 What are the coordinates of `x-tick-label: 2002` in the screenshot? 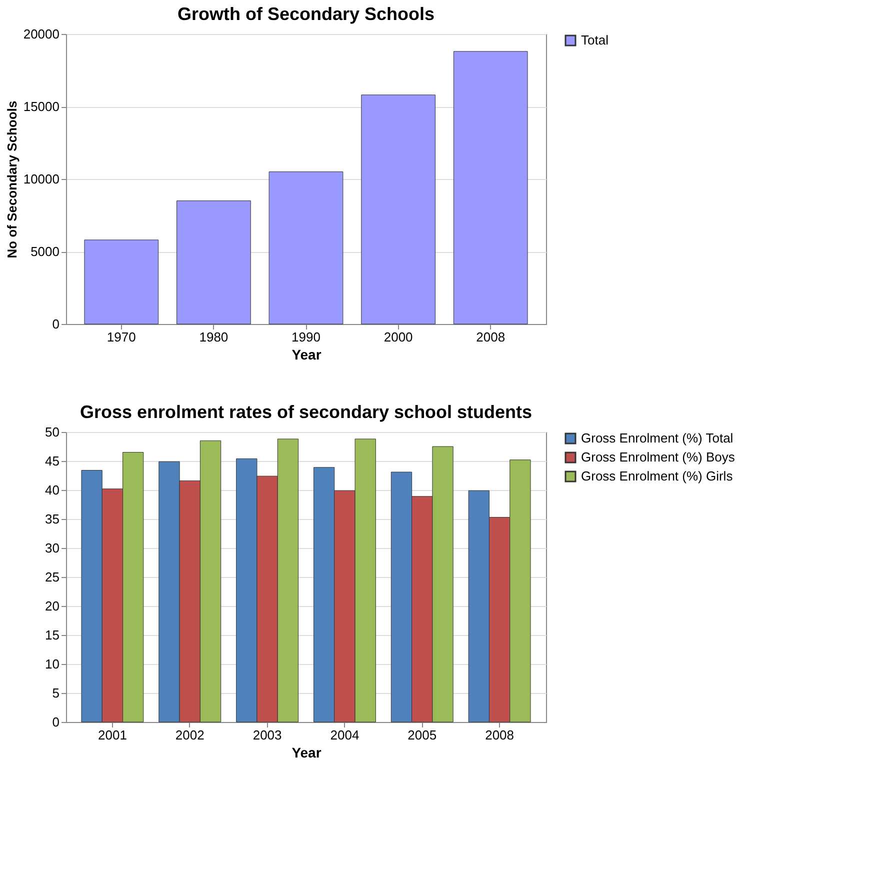 It's located at (189, 735).